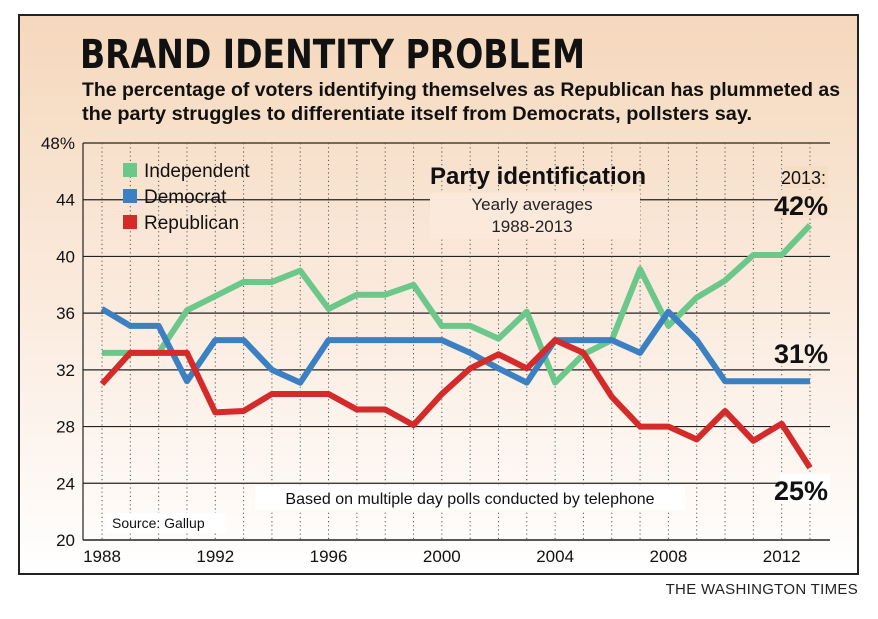 The height and width of the screenshot is (619, 878). I want to click on independent-end-label: 42%, so click(801, 206).